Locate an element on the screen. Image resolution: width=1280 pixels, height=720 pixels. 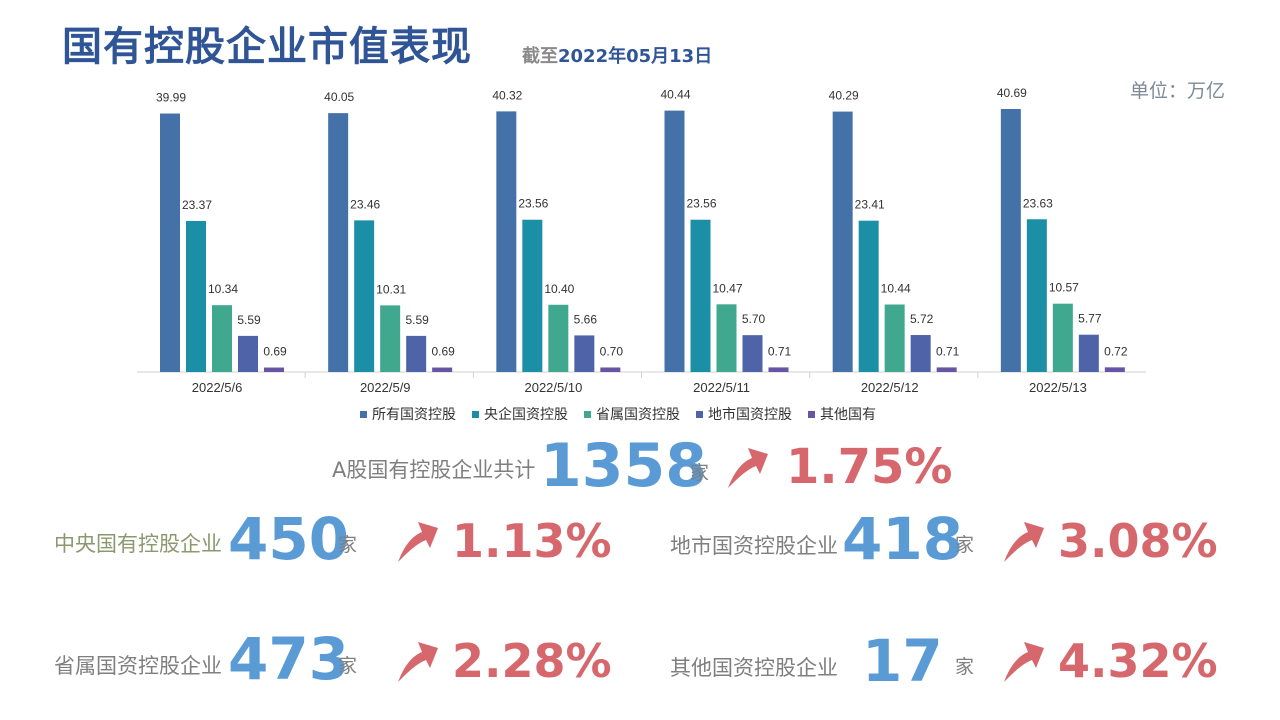
data-label: 10.57 is located at coordinates (1064, 288).